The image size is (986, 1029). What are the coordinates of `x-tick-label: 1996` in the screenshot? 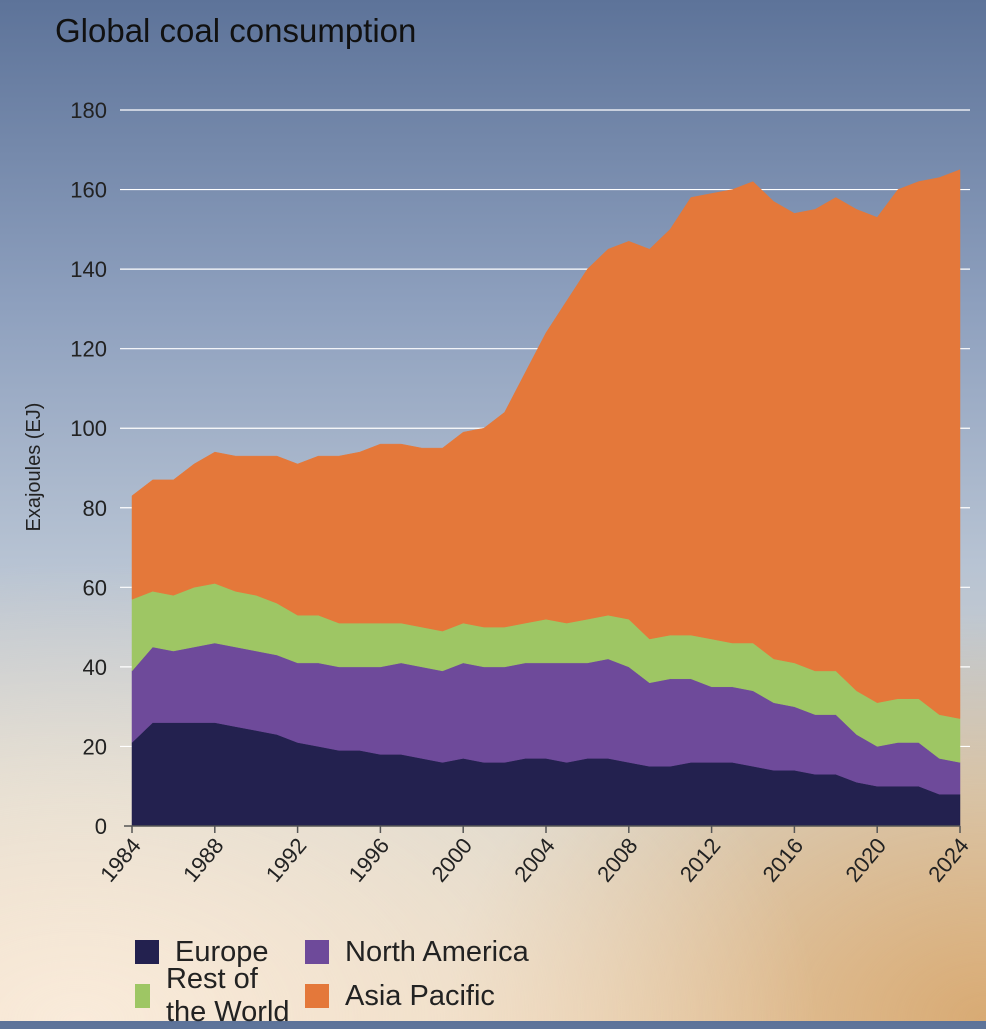 It's located at (369, 860).